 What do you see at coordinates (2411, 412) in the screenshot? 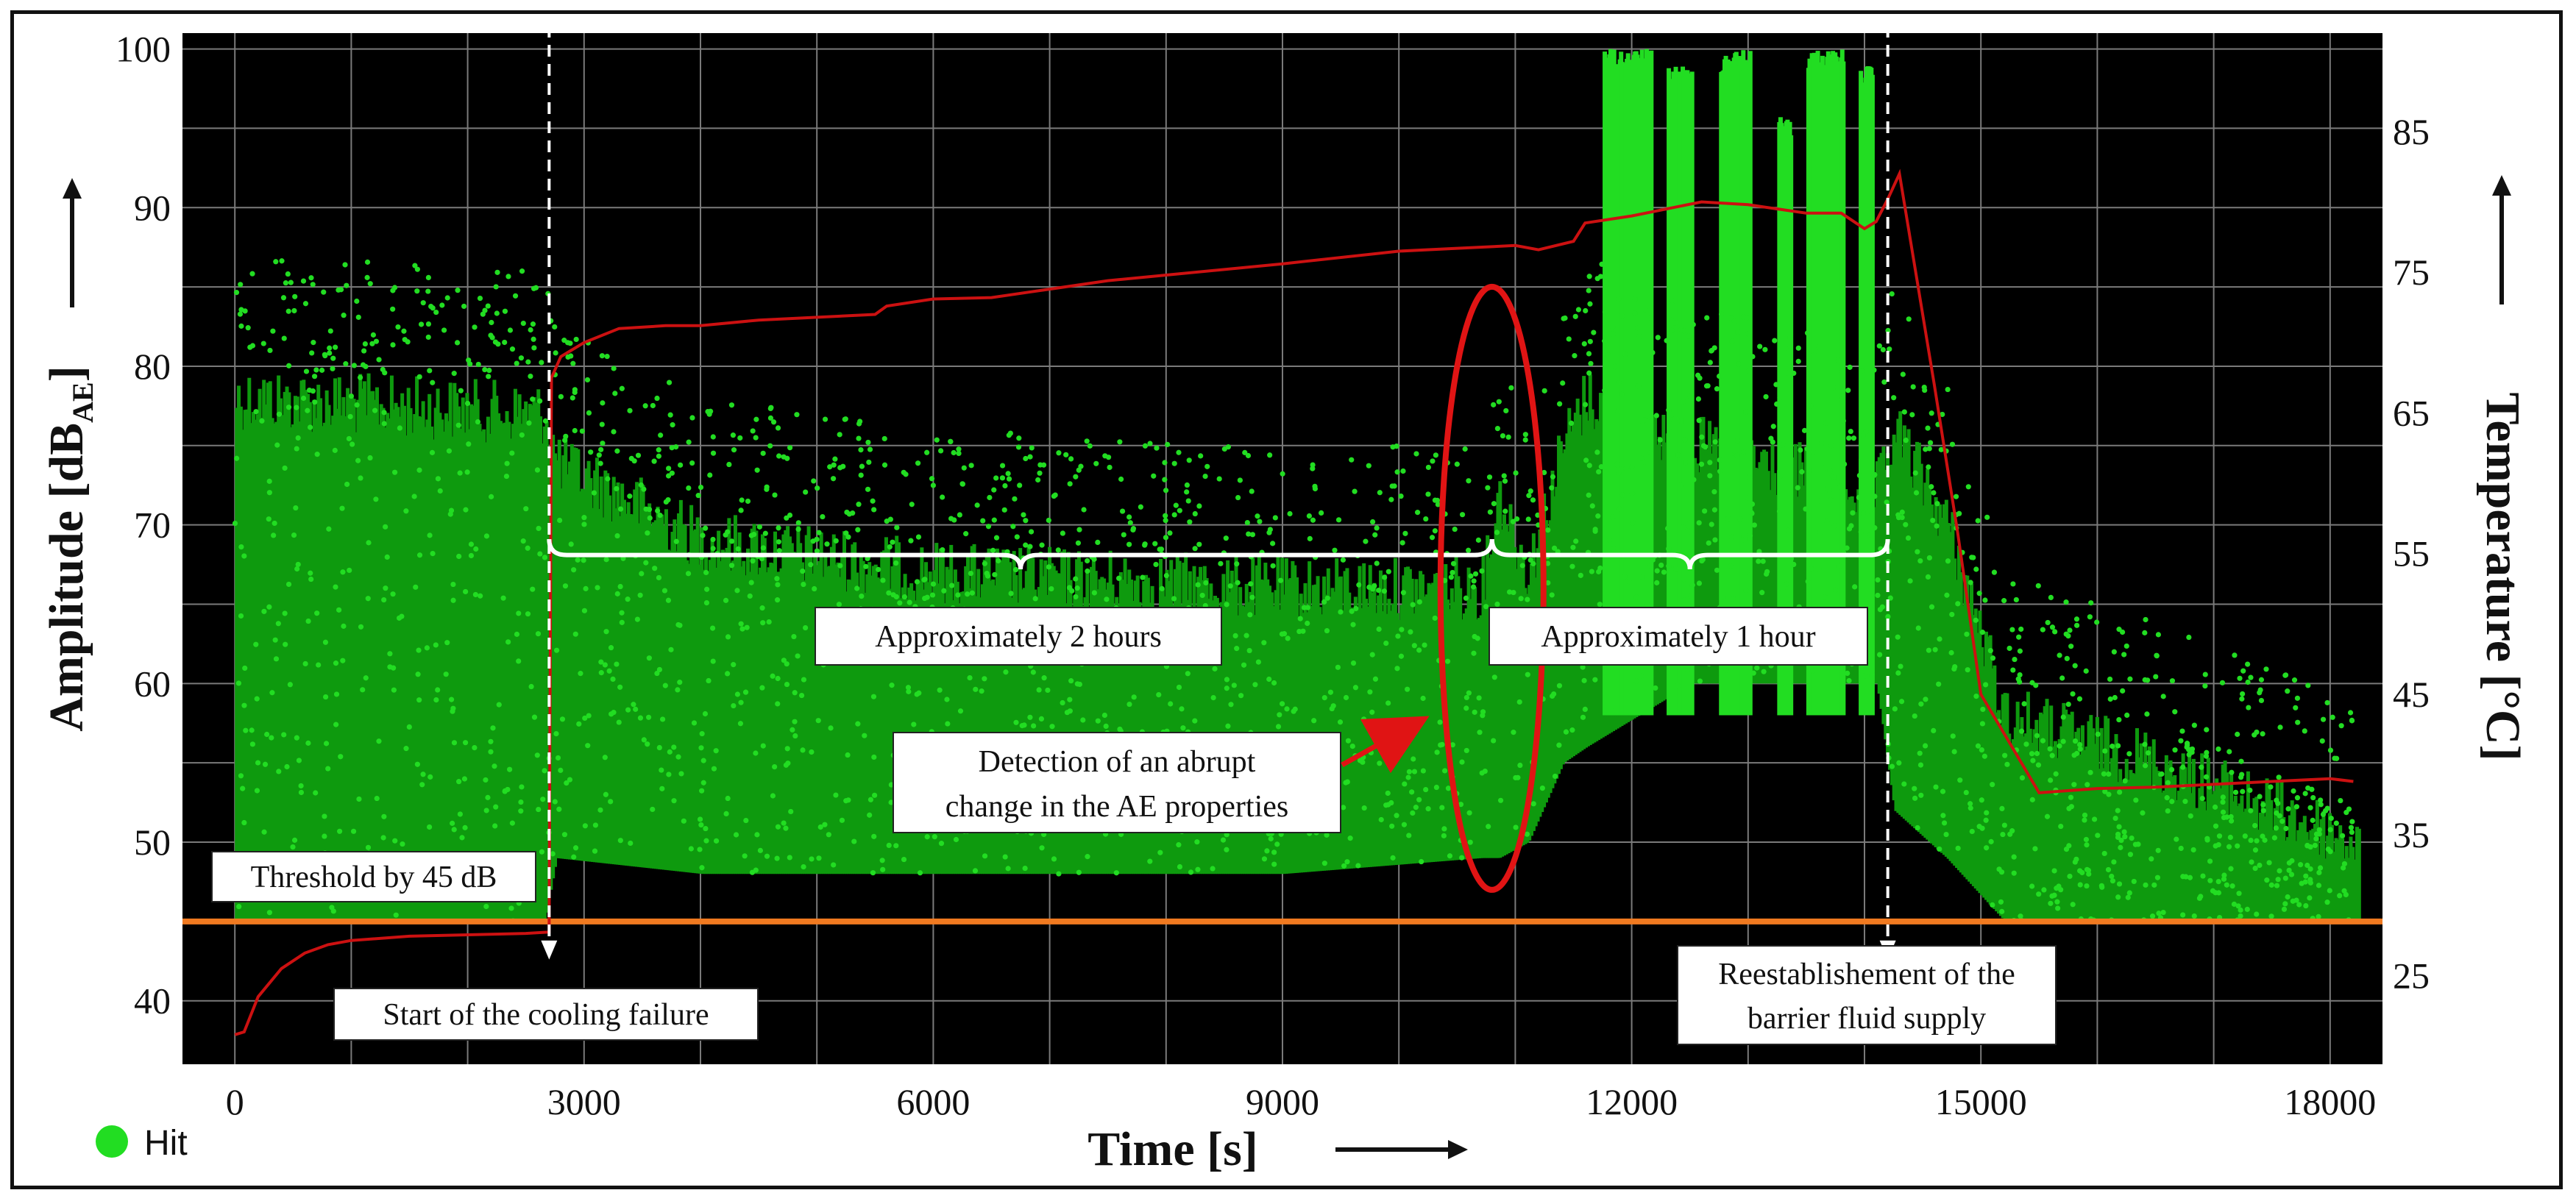
I see `y2-tick-label: 65` at bounding box center [2411, 412].